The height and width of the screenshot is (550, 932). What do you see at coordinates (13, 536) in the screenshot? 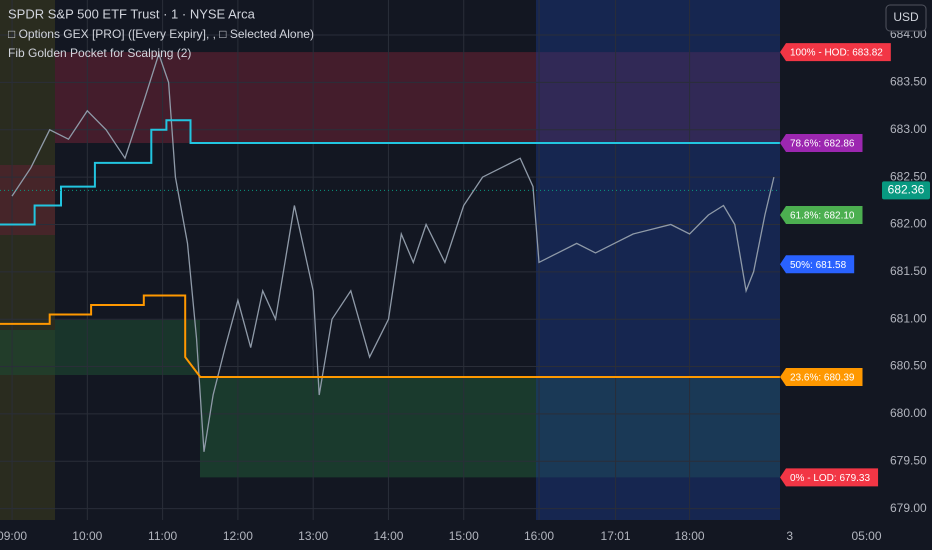
I see `x-tick-label: 09:00` at bounding box center [13, 536].